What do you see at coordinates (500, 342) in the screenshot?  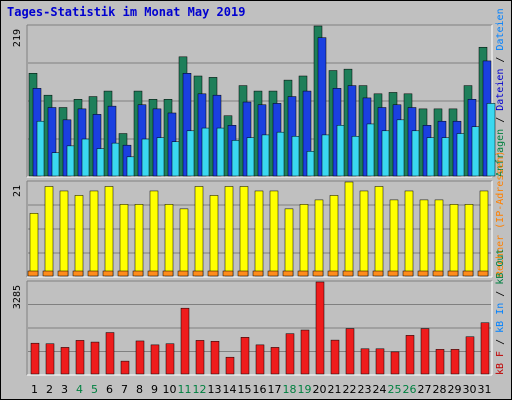 I see `legend-part: /` at bounding box center [500, 342].